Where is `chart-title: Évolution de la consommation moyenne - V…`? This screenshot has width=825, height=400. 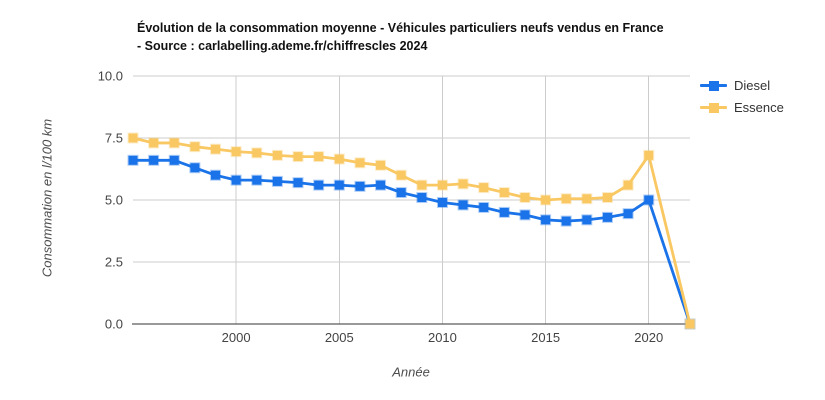
chart-title: Évolution de la consommation moyenne - V… is located at coordinates (400, 37).